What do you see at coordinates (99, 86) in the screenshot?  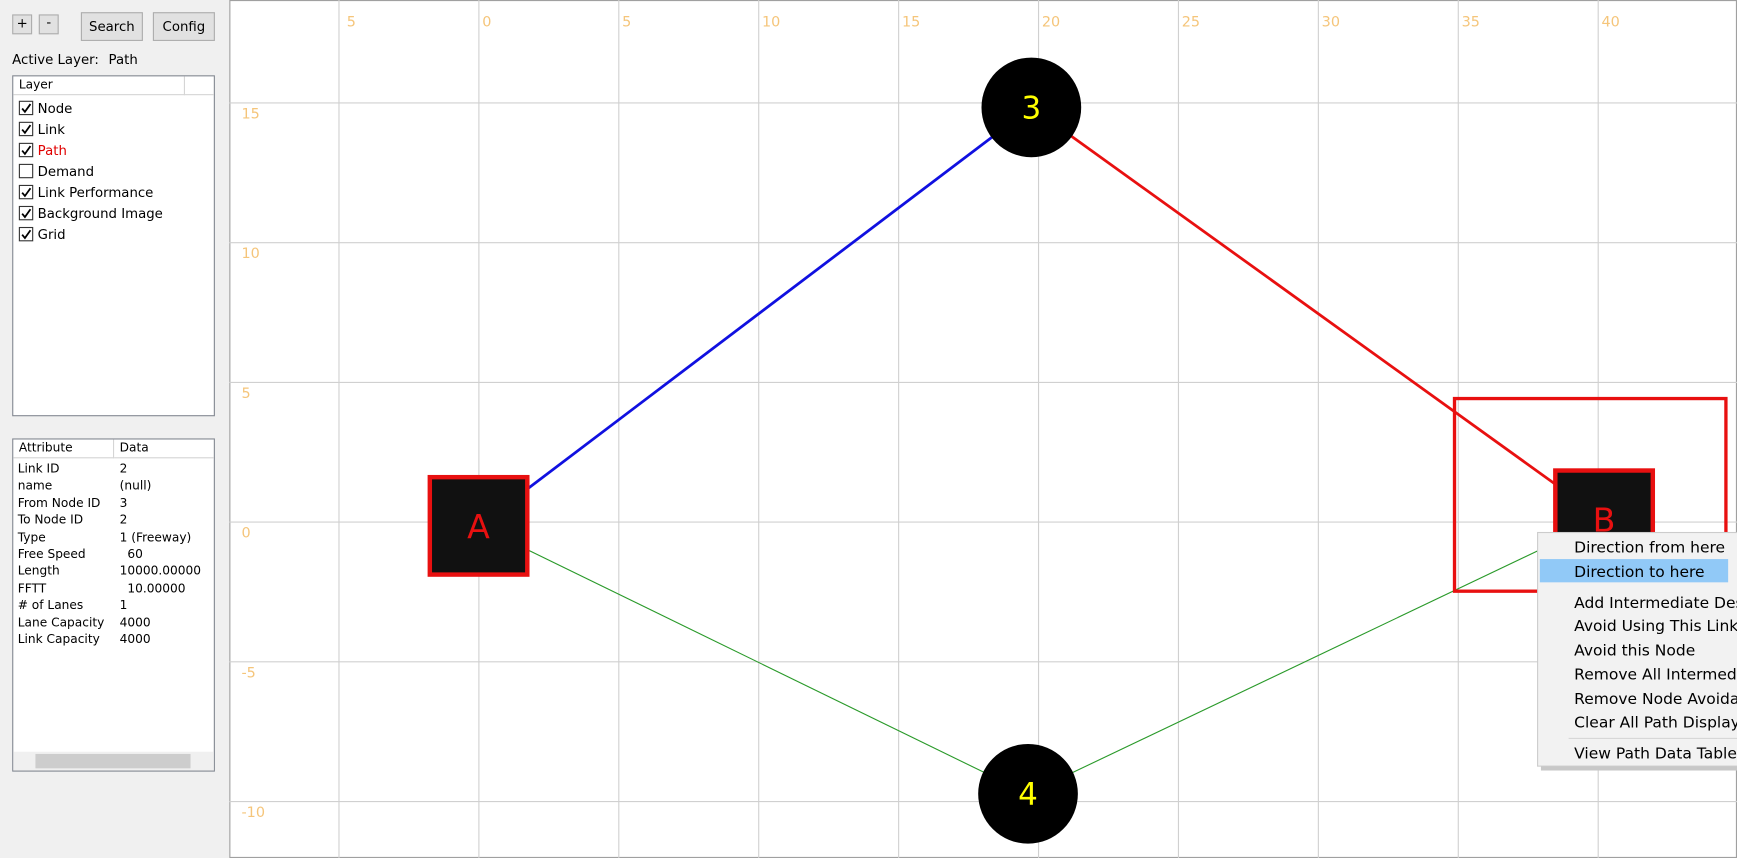 I see `layer-header: Layer` at bounding box center [99, 86].